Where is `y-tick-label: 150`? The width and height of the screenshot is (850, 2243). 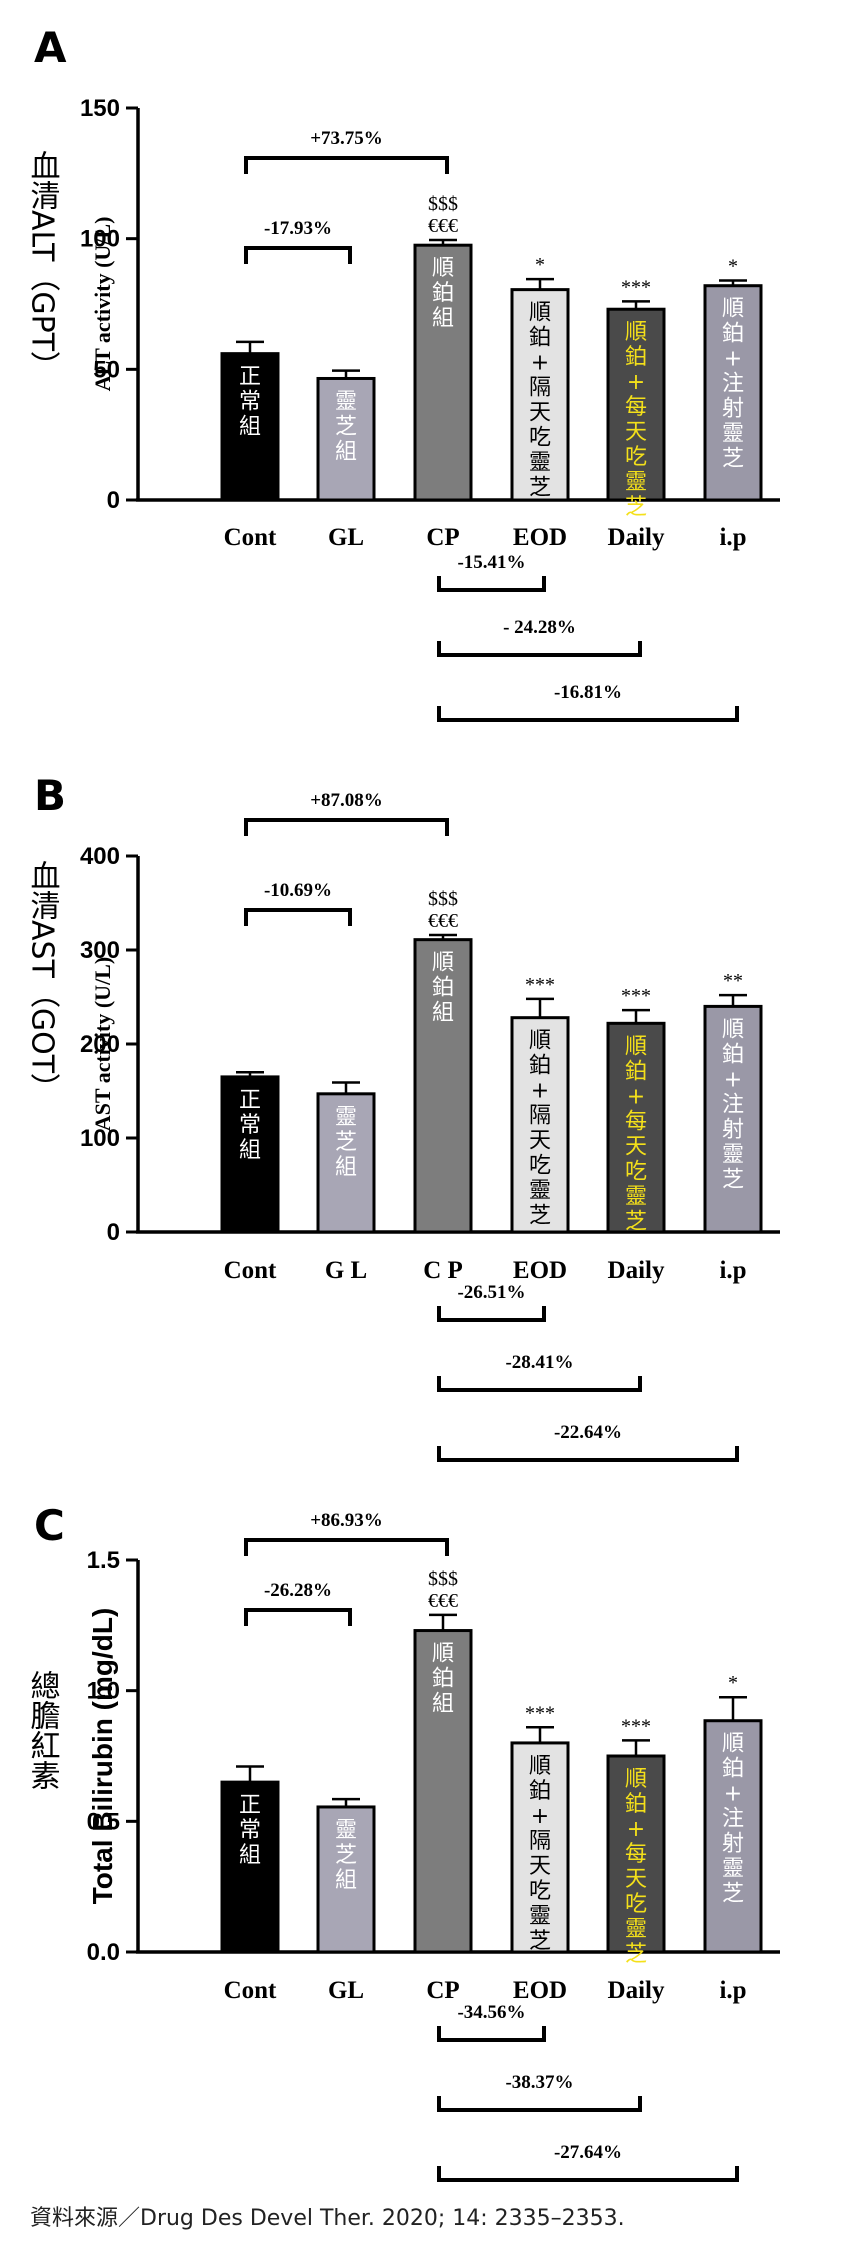
y-tick-label: 150 is located at coordinates (100, 108).